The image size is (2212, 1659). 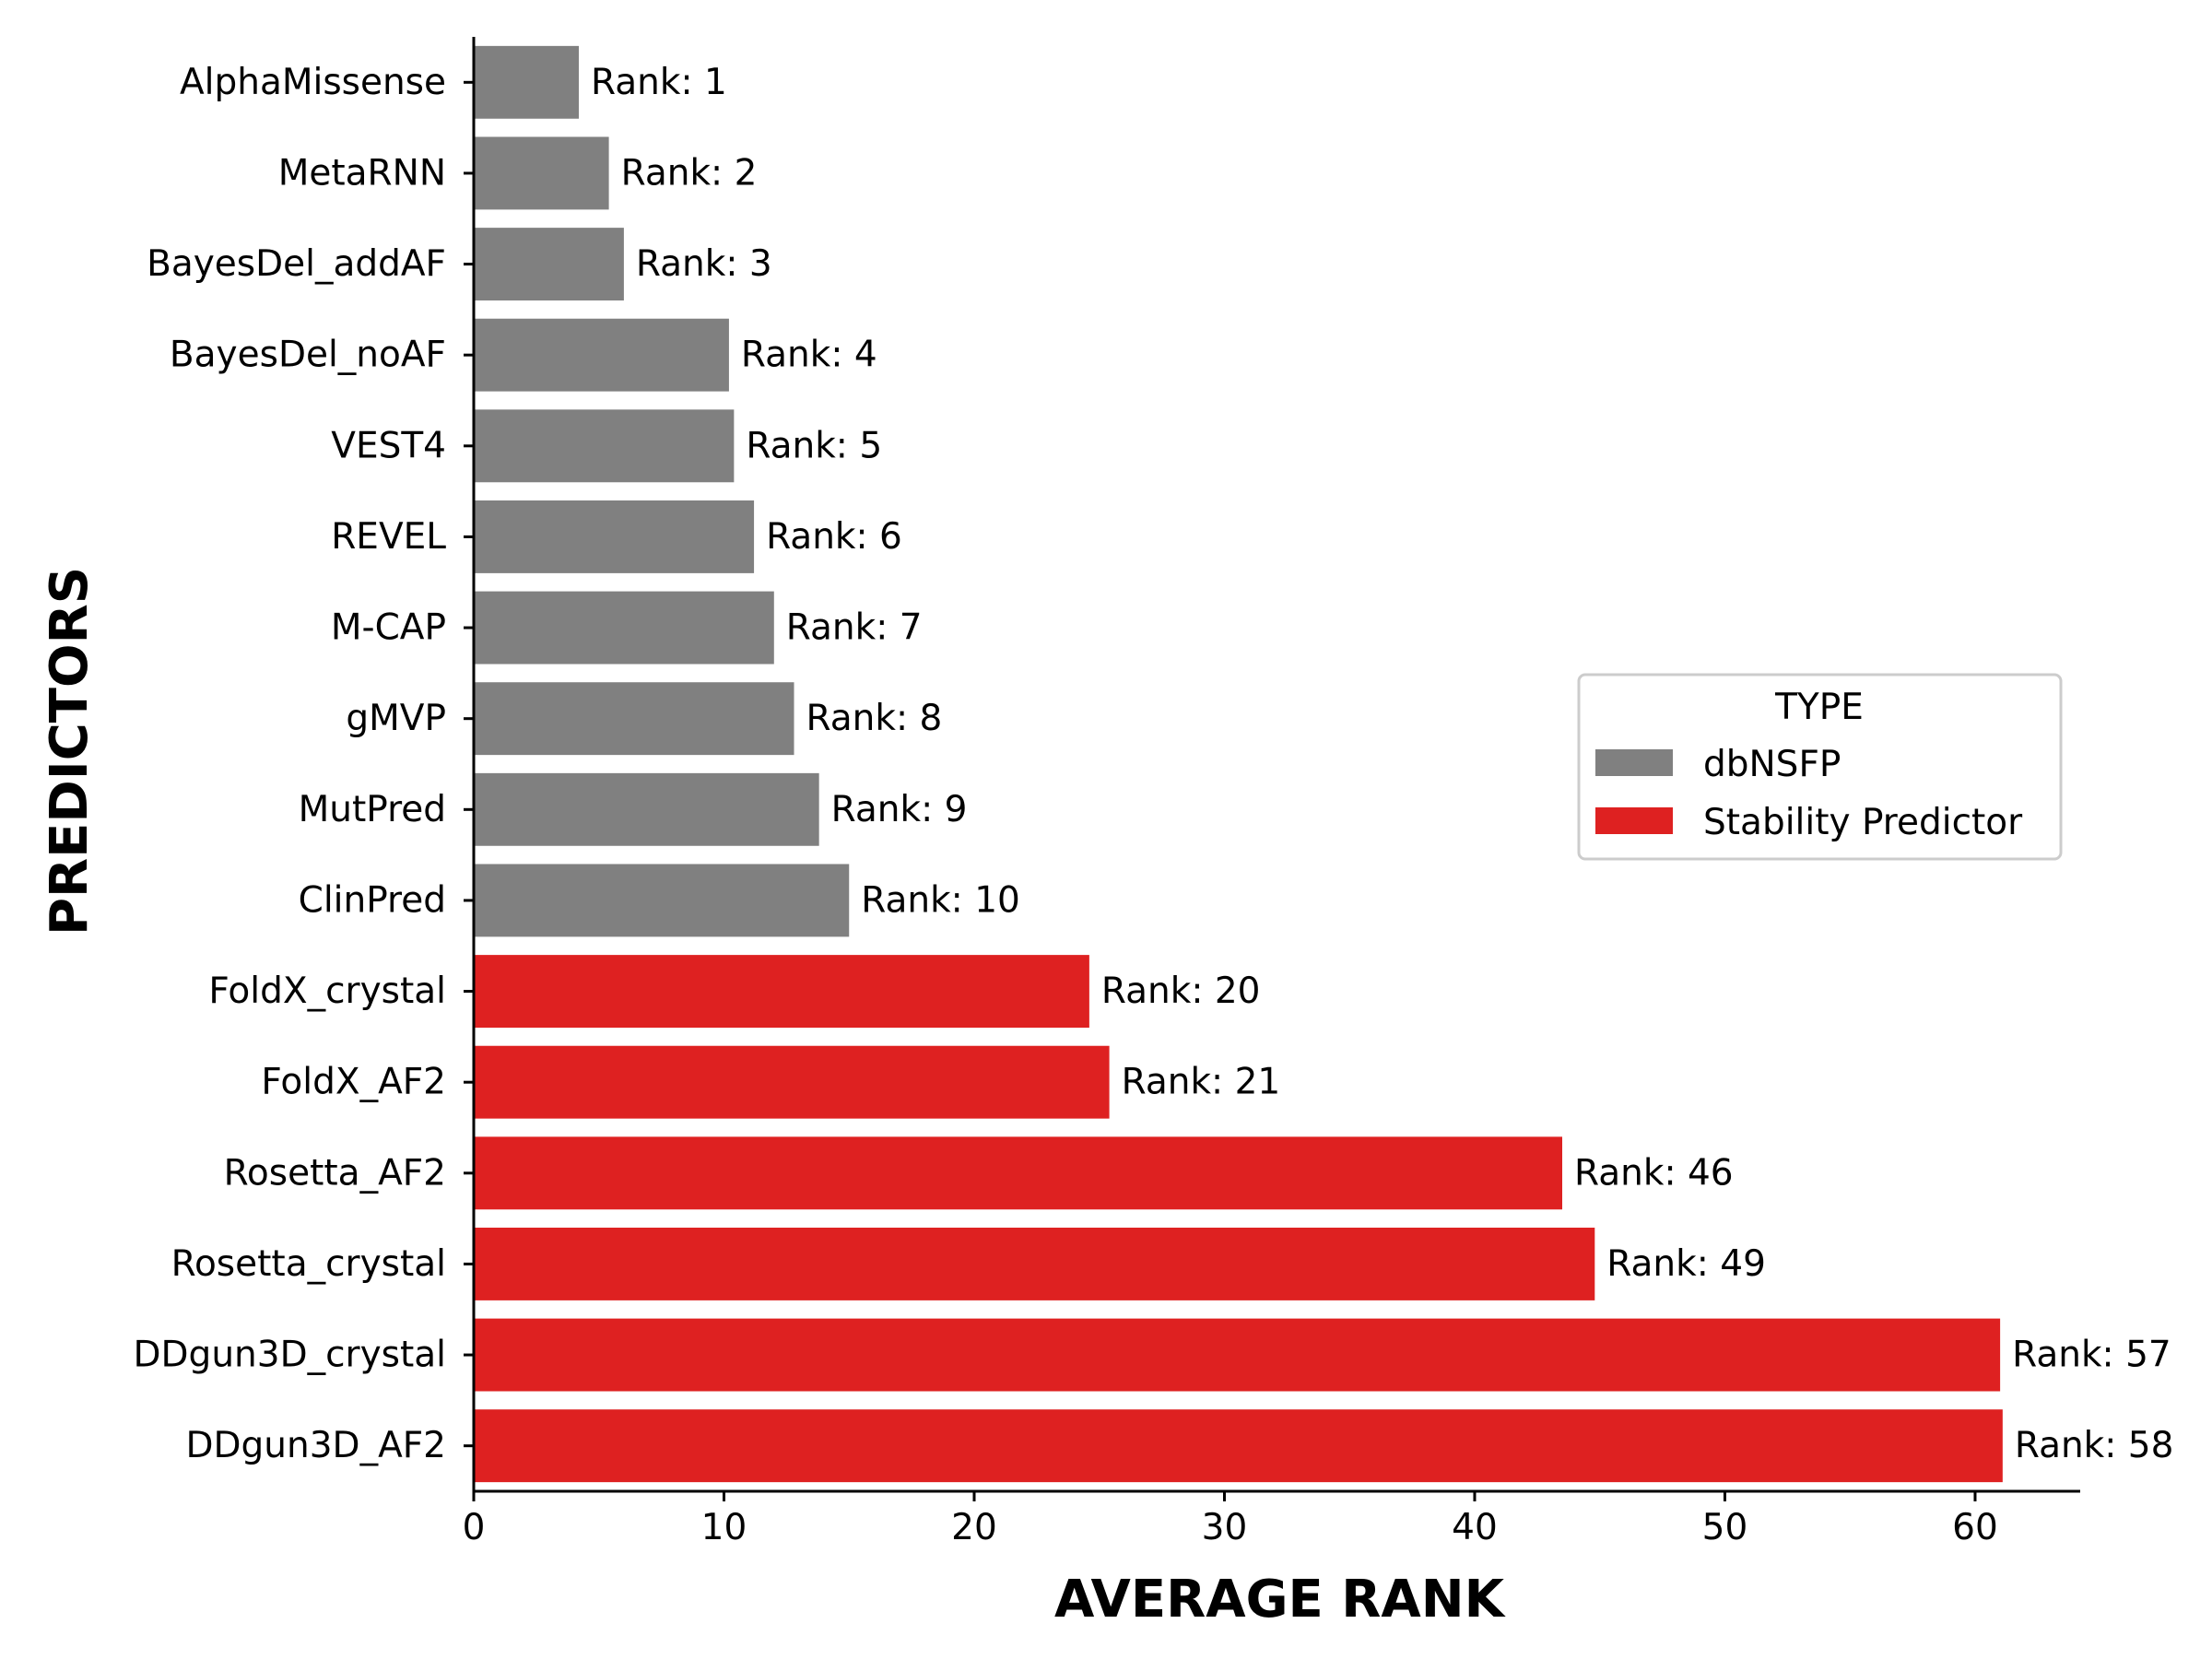 What do you see at coordinates (781, 992) in the screenshot?
I see `bar-foldx-crystal` at bounding box center [781, 992].